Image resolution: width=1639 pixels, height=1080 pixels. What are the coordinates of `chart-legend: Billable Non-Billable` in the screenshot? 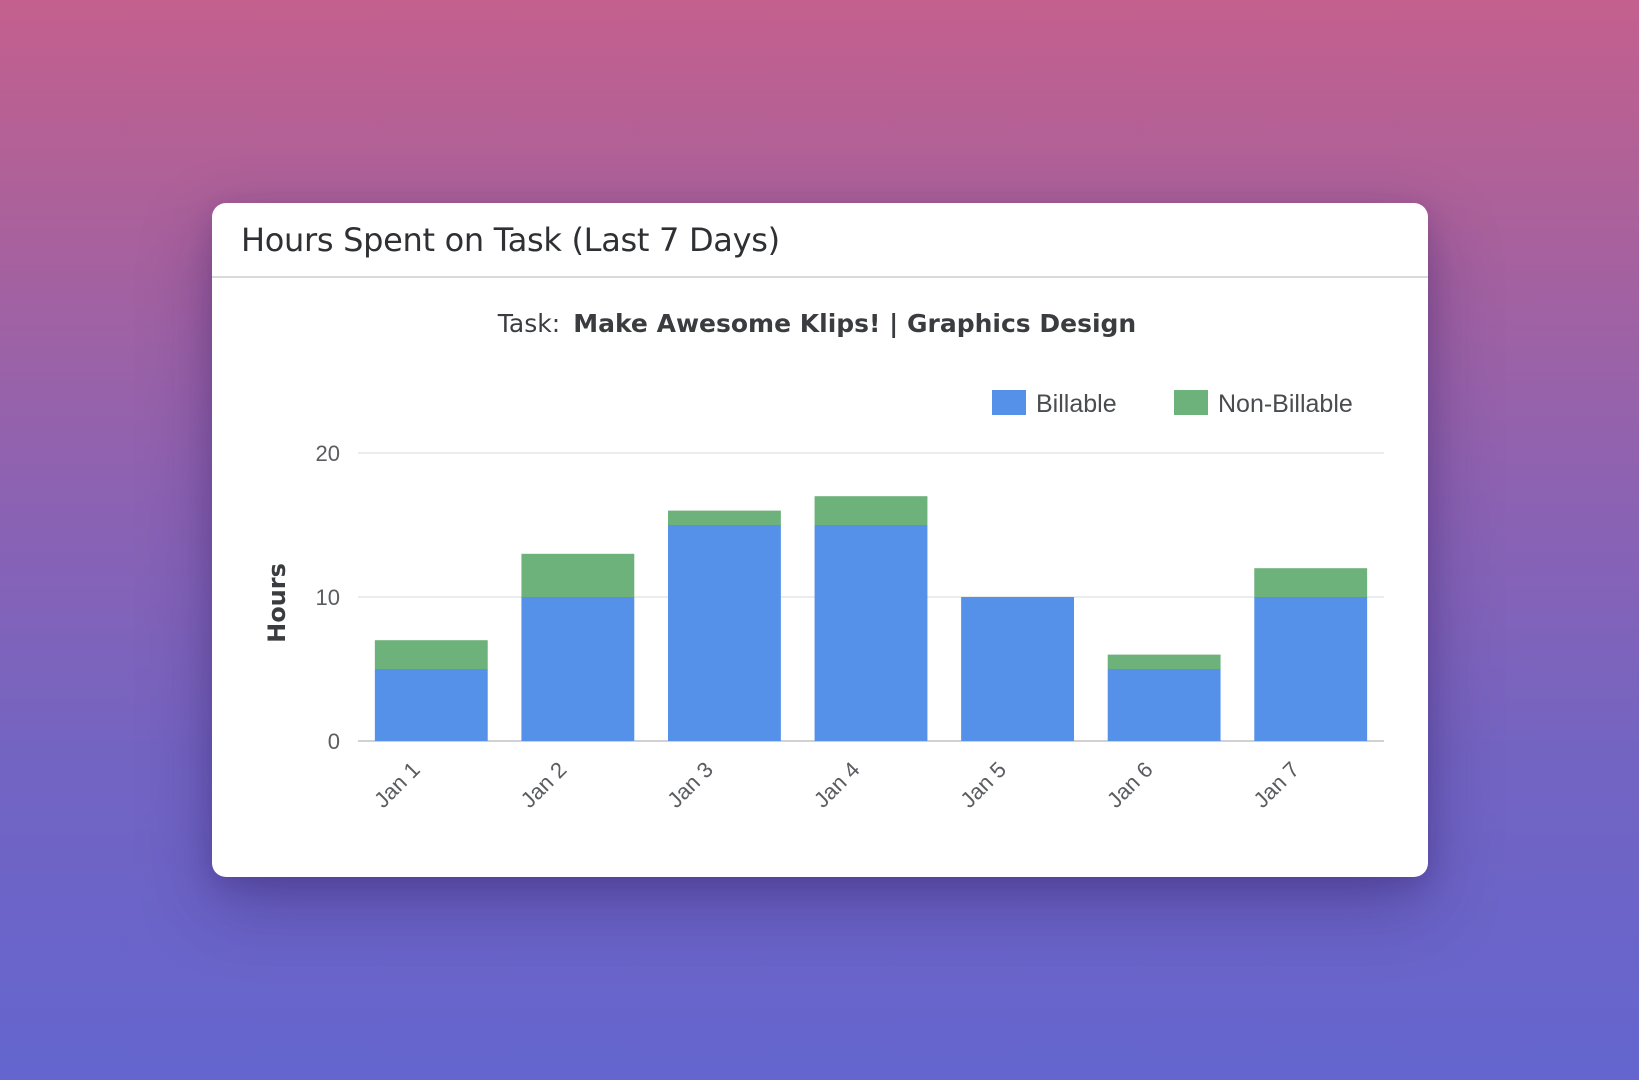 It's located at (1172, 404).